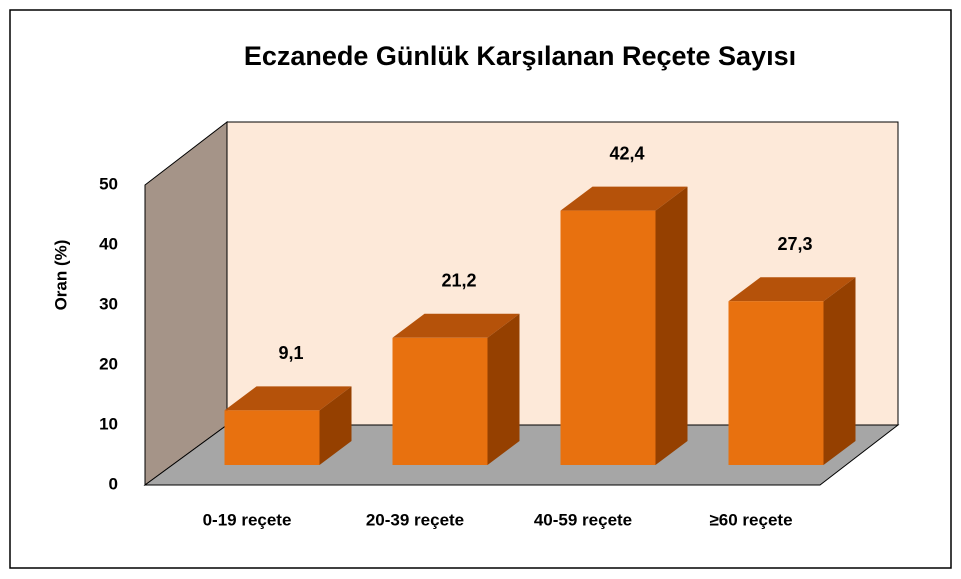 The image size is (961, 579). Describe the element at coordinates (108, 303) in the screenshot. I see `y-tick-label: 30` at that location.